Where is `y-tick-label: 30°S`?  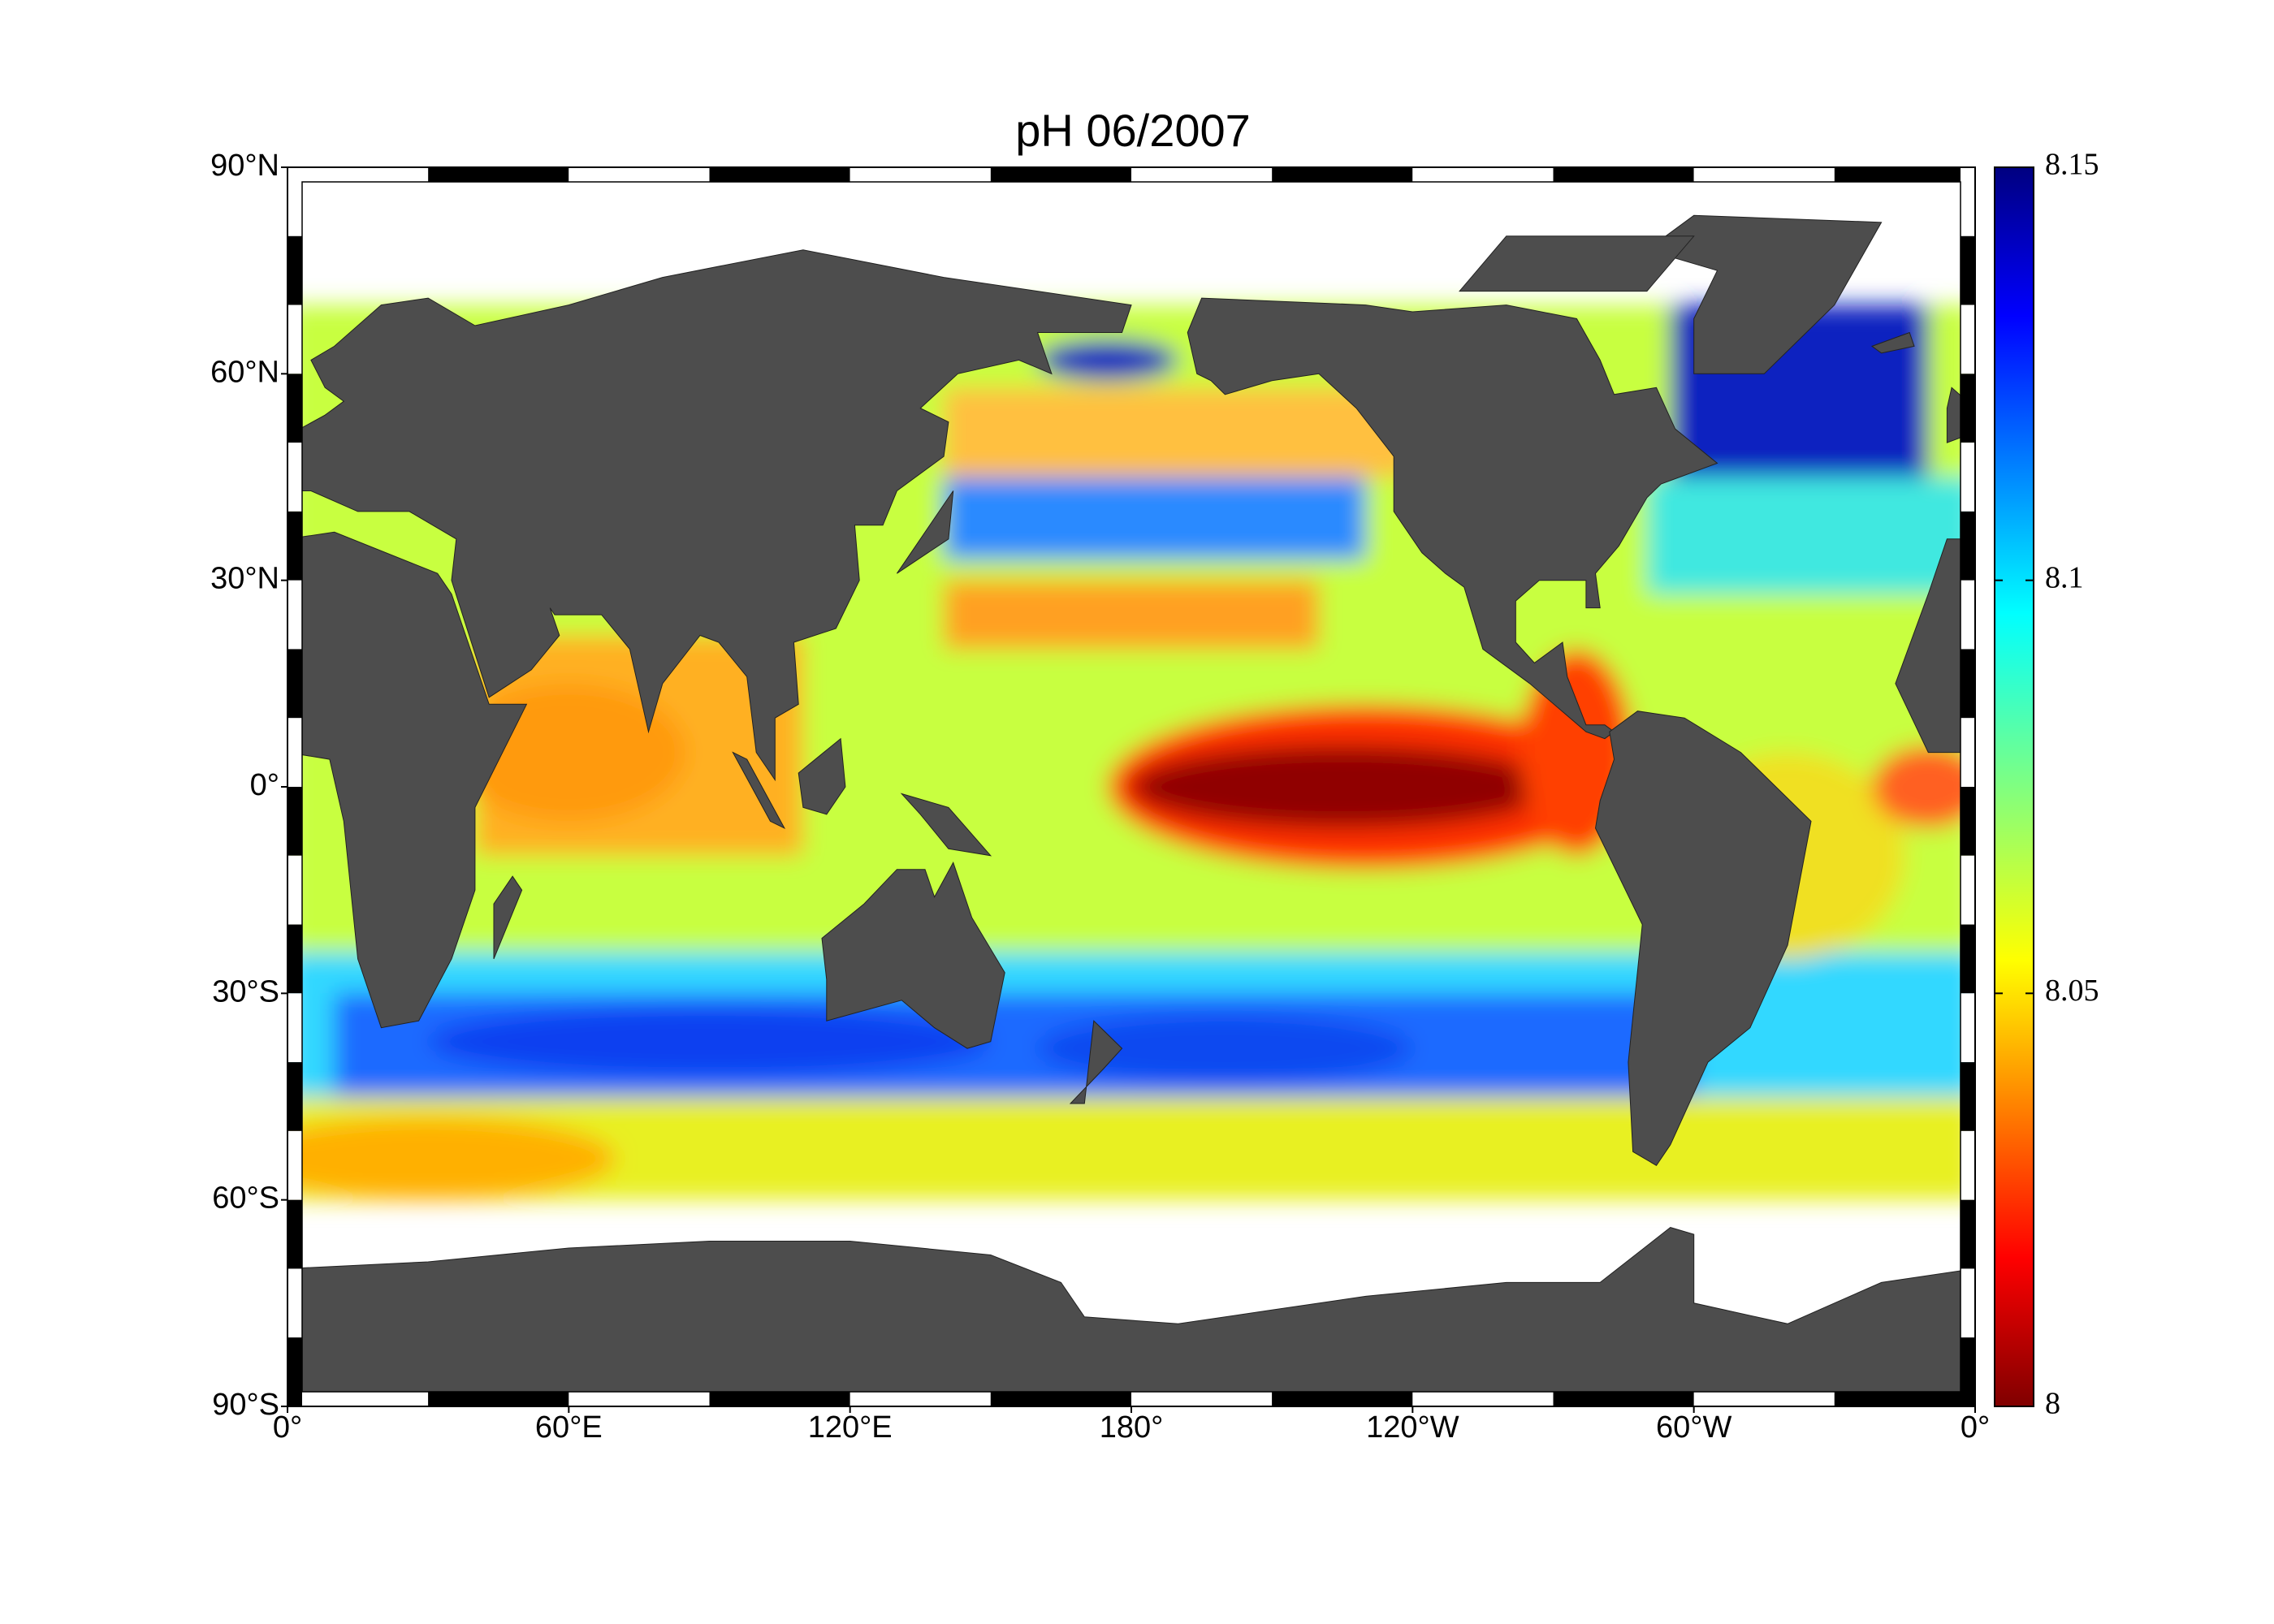
y-tick-label: 30°S is located at coordinates (245, 992).